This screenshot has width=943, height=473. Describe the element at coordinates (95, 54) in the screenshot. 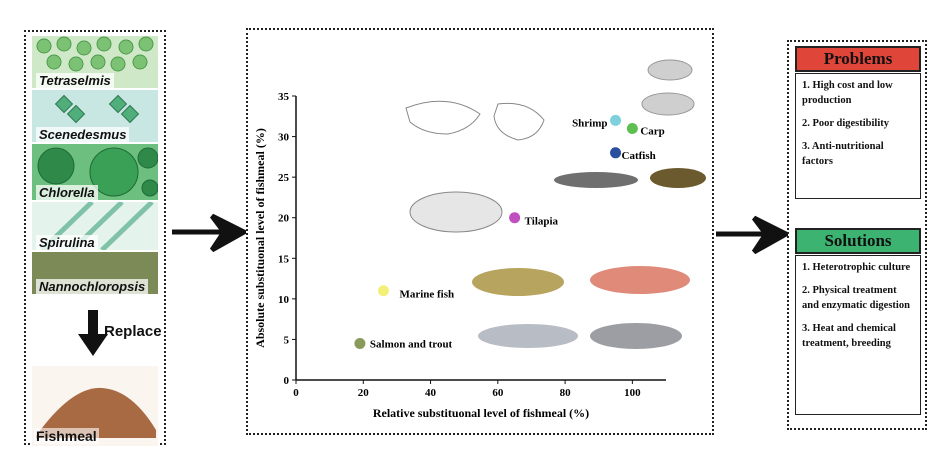

I see `tetraselmis-cells` at that location.